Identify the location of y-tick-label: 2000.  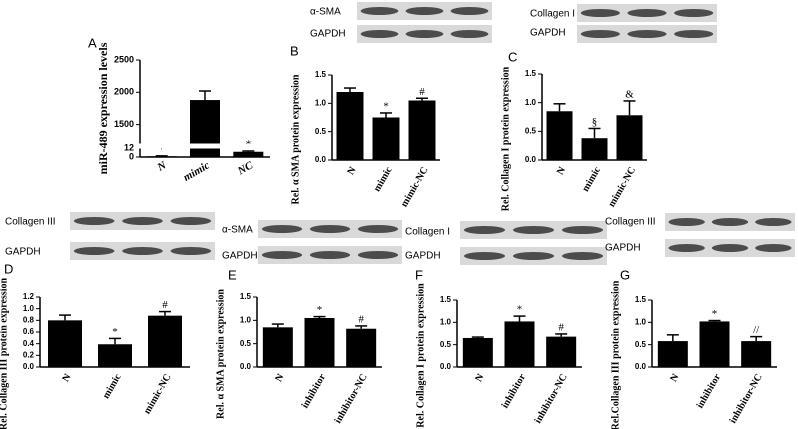
(124, 92).